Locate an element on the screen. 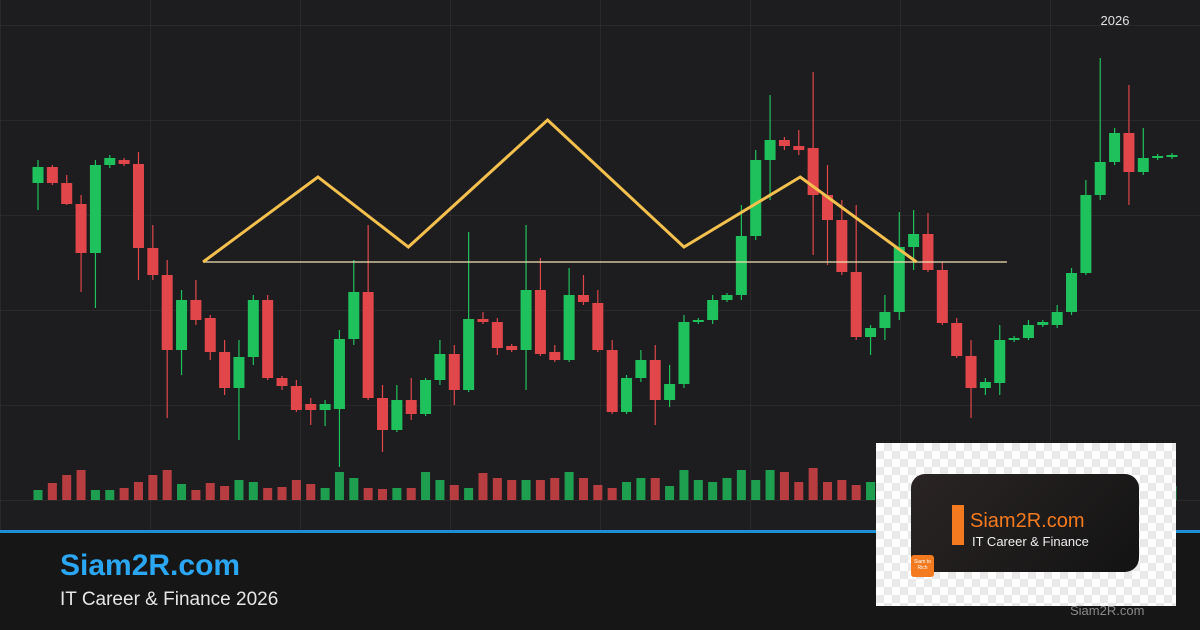 This screenshot has height=630, width=1200. banner-title: Siam2R.com is located at coordinates (150, 565).